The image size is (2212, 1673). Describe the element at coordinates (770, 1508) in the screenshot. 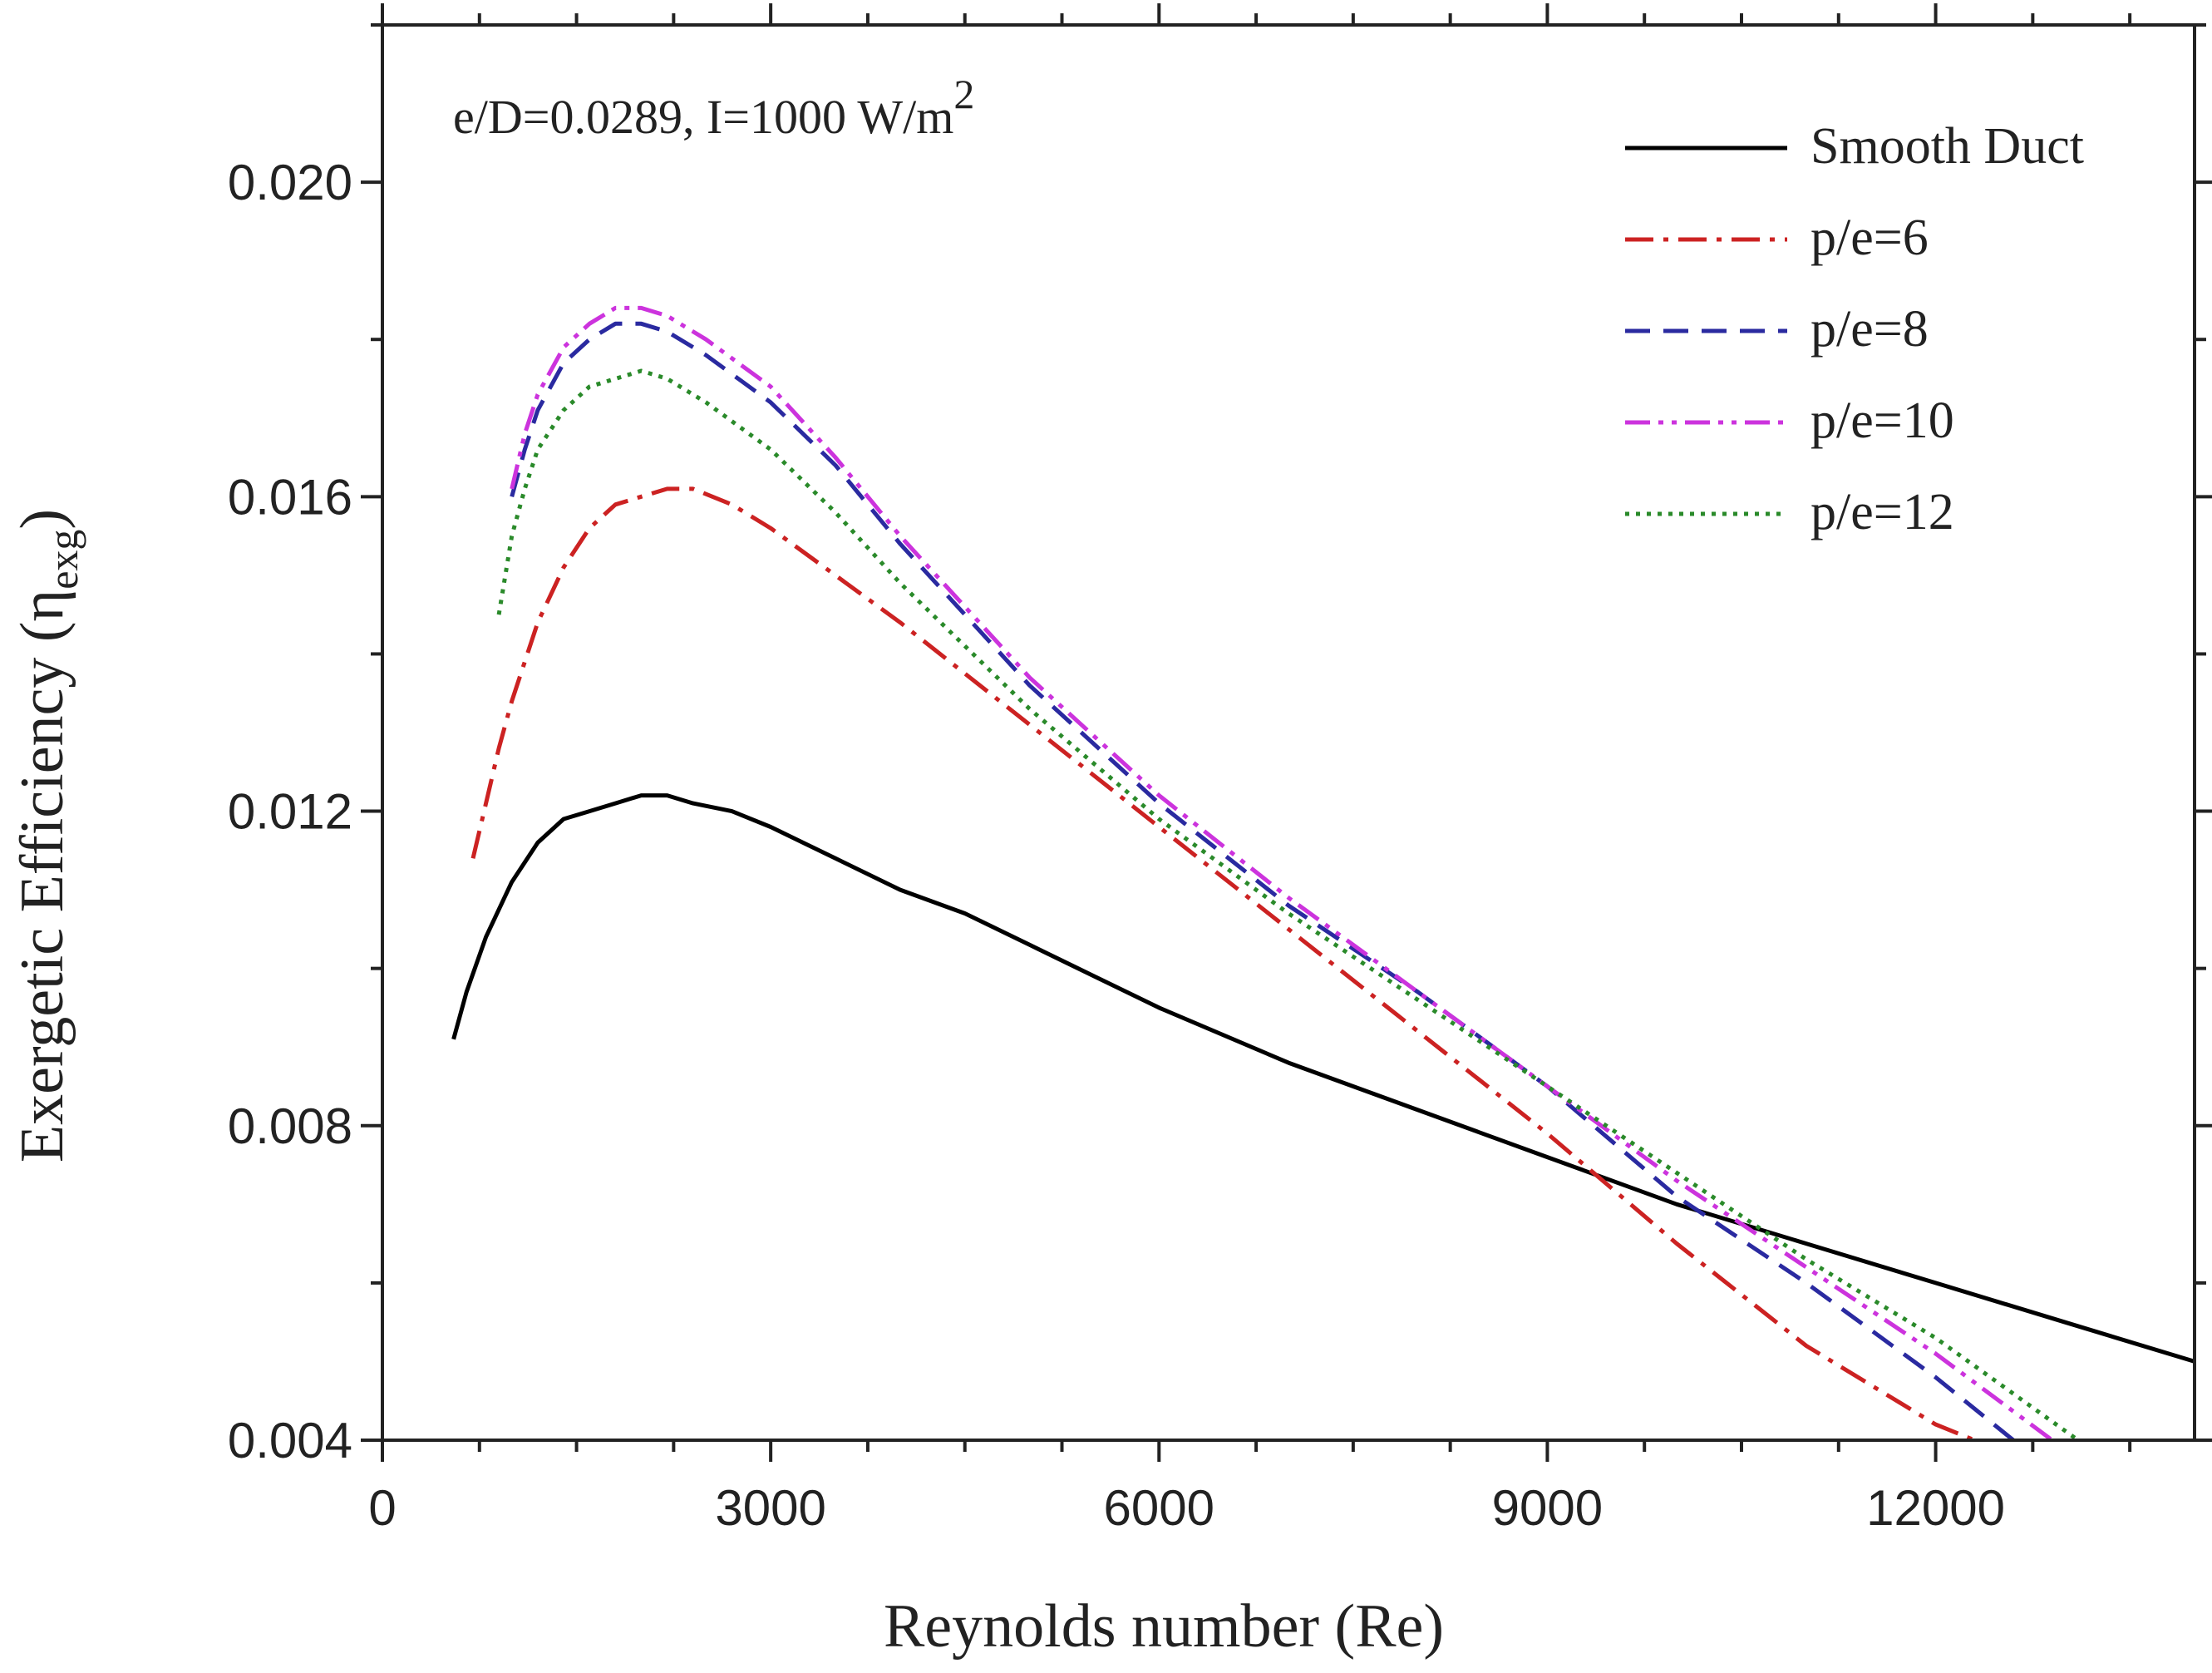

I see `x-tick-label: 3000` at that location.